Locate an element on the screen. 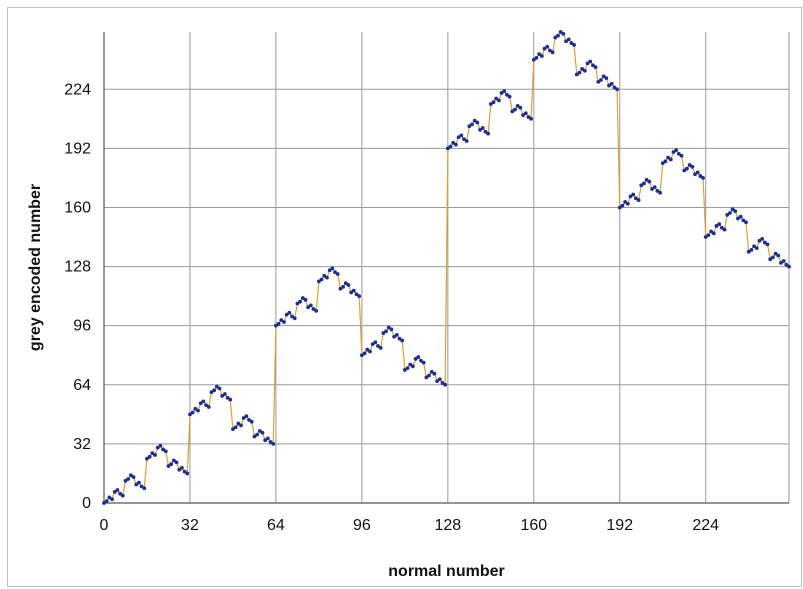  x-tick-label: 0 is located at coordinates (104, 525).